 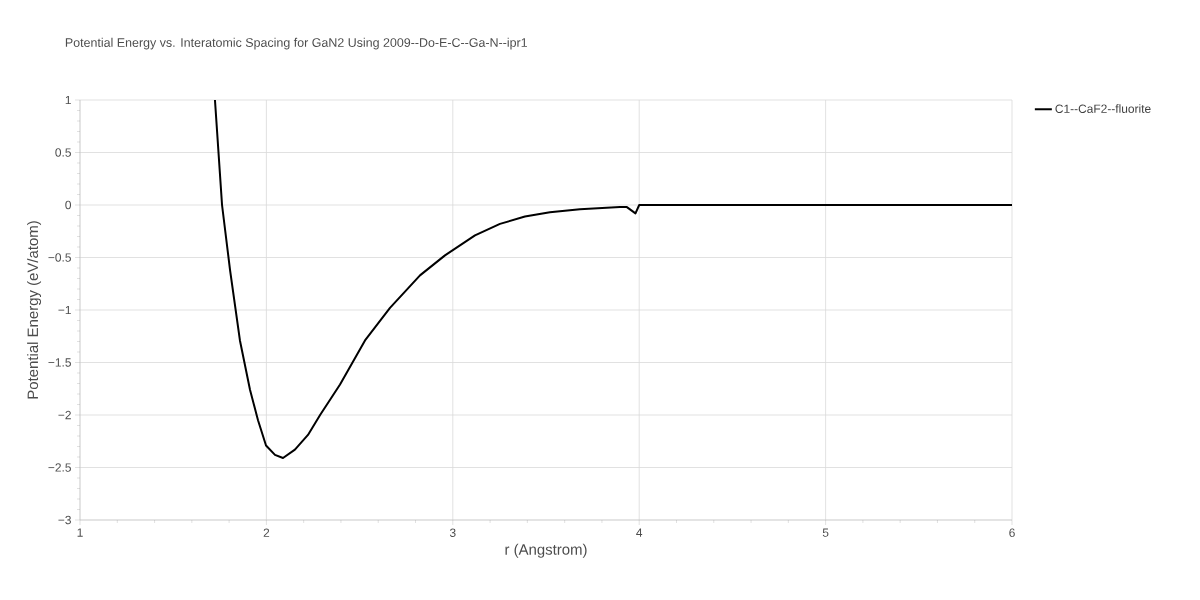 I want to click on x-tick-label: 1, so click(x=80, y=532).